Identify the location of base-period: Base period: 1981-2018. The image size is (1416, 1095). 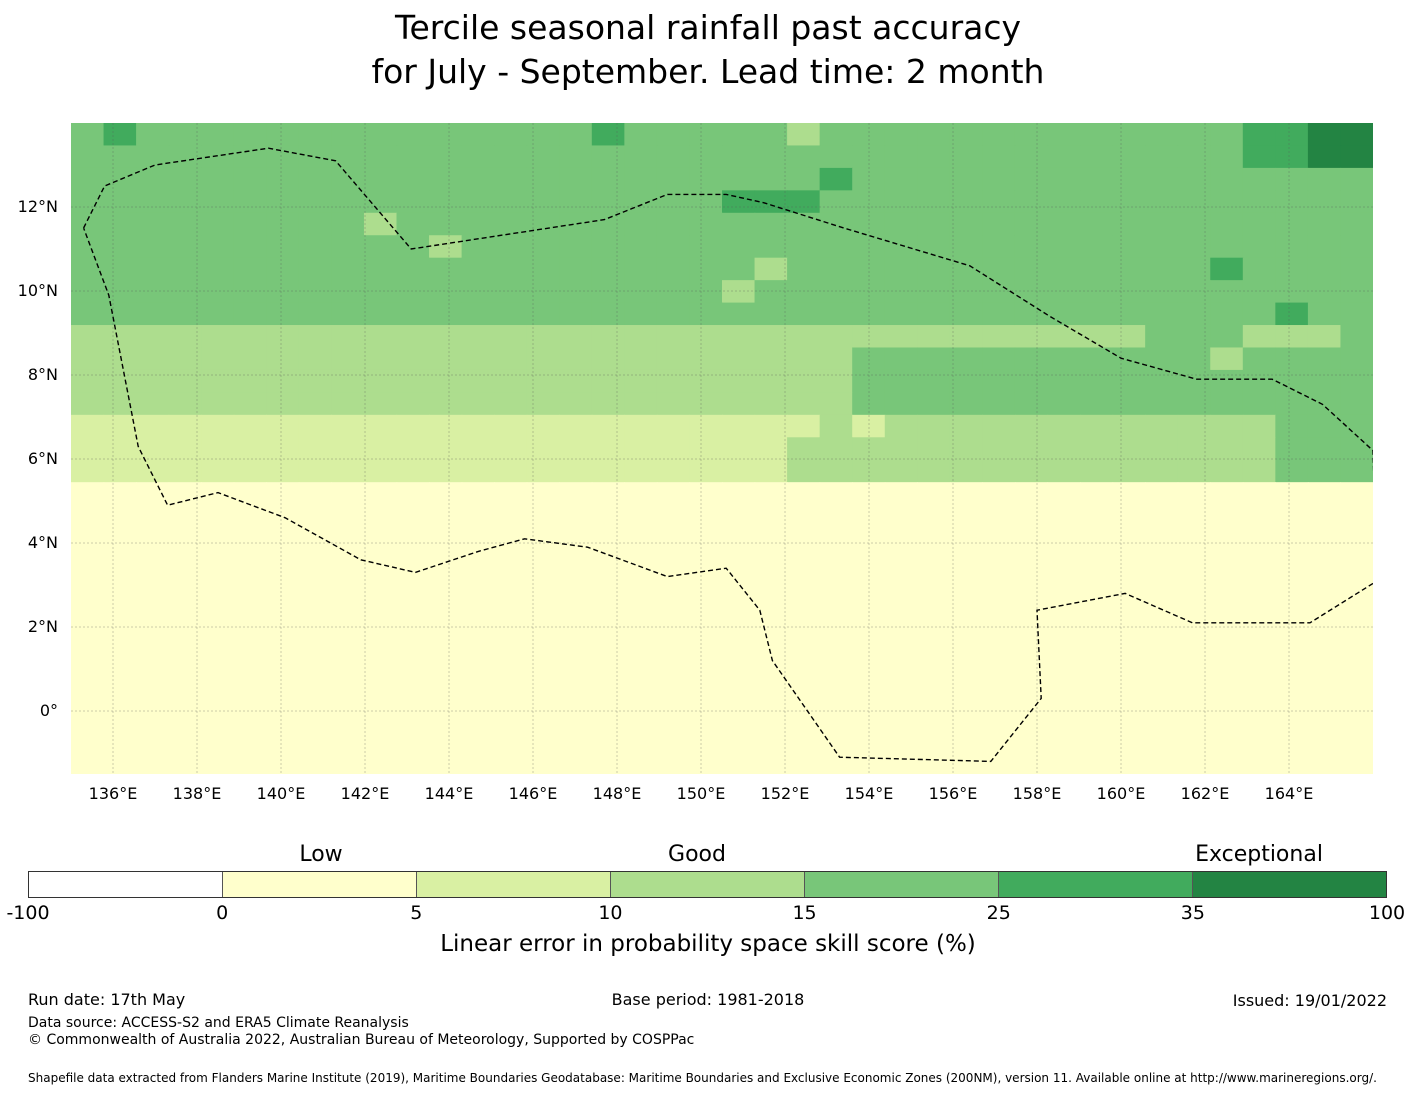
(708, 999).